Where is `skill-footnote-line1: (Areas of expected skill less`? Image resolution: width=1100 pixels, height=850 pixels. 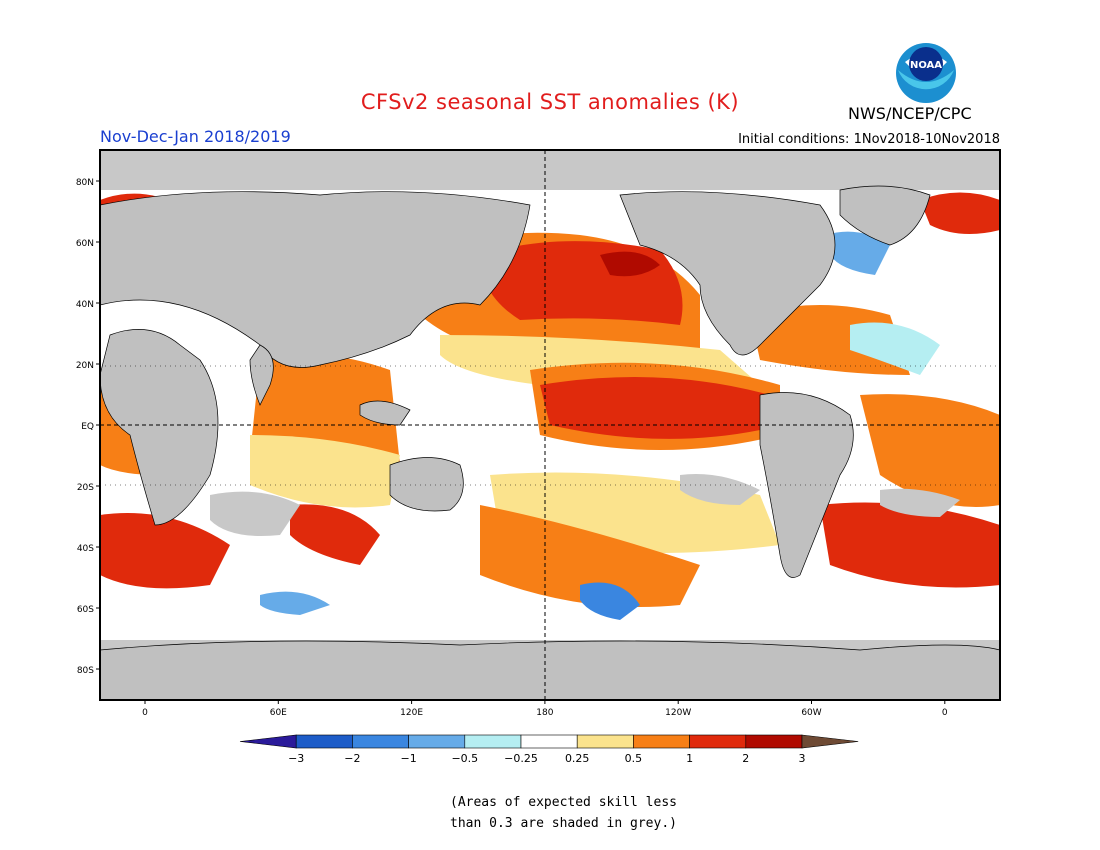 skill-footnote-line1: (Areas of expected skill less is located at coordinates (563, 802).